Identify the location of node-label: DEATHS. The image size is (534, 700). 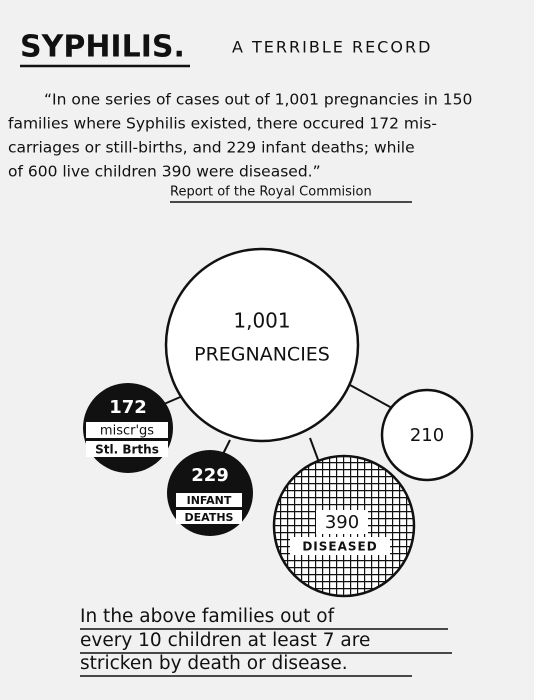
(209, 517).